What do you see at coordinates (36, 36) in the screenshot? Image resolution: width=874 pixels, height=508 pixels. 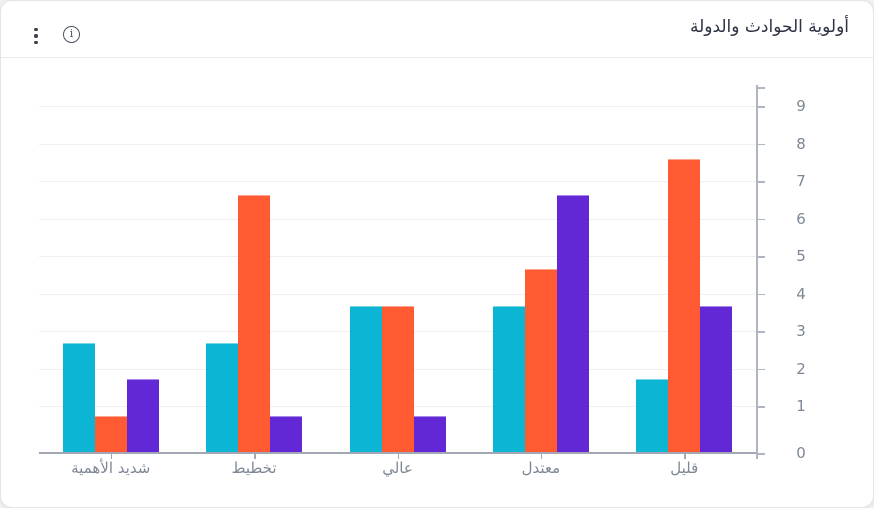 I see `kebab-menu-icon` at bounding box center [36, 36].